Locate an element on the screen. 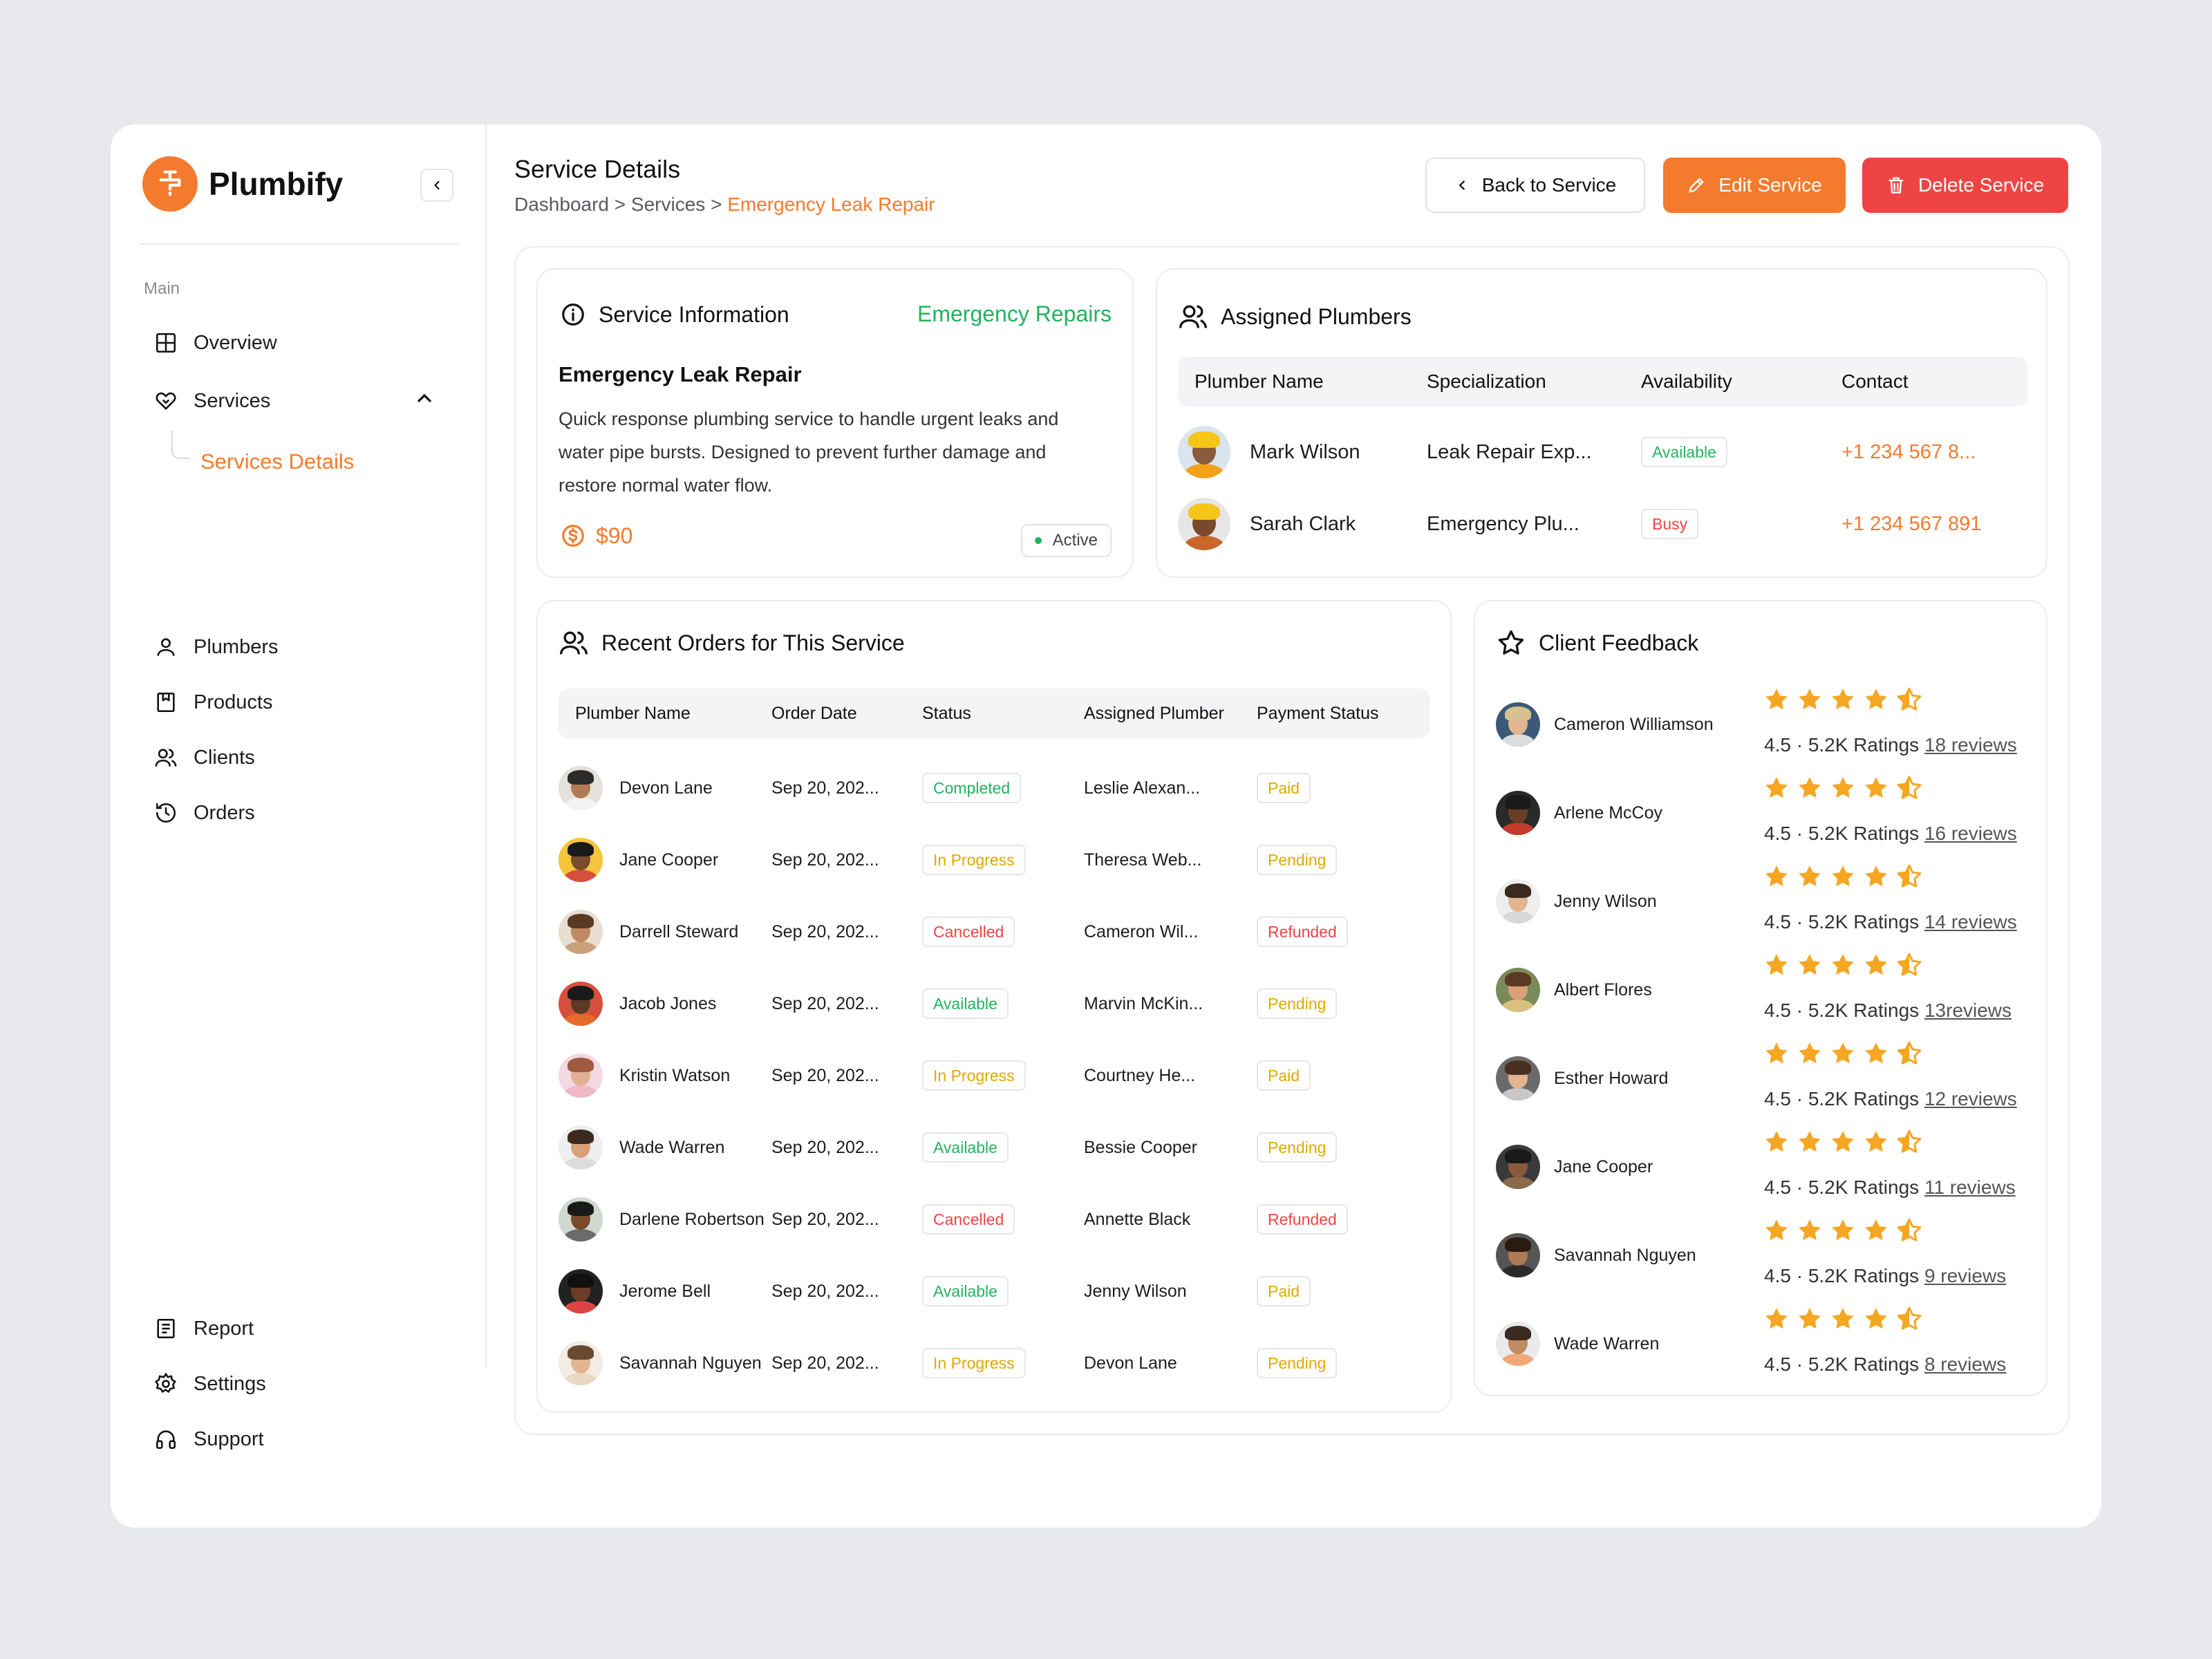 The image size is (2212, 1659). delete-service-button: Delete Service is located at coordinates (1965, 185).